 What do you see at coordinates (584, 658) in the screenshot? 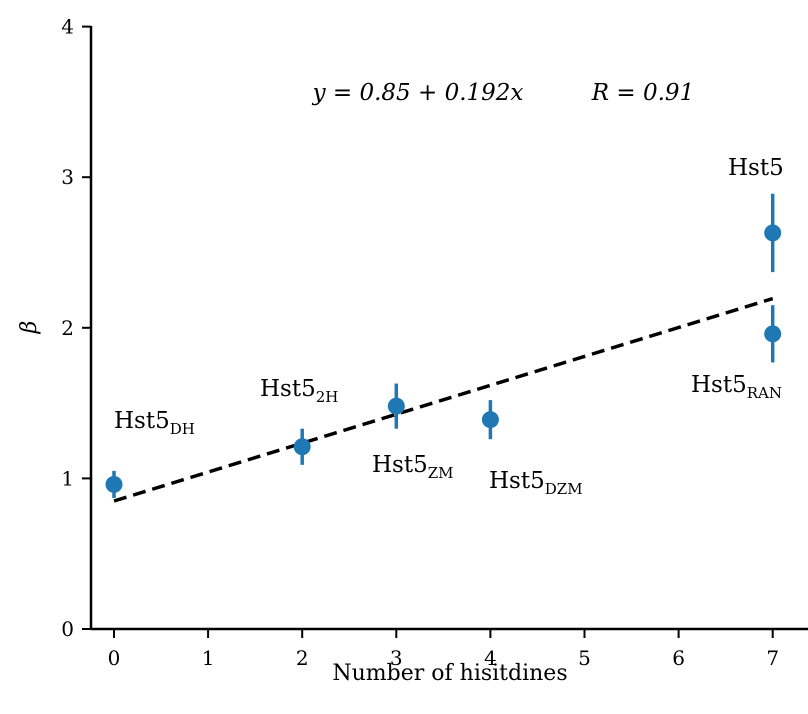
I see `x-tick-label: 5` at bounding box center [584, 658].